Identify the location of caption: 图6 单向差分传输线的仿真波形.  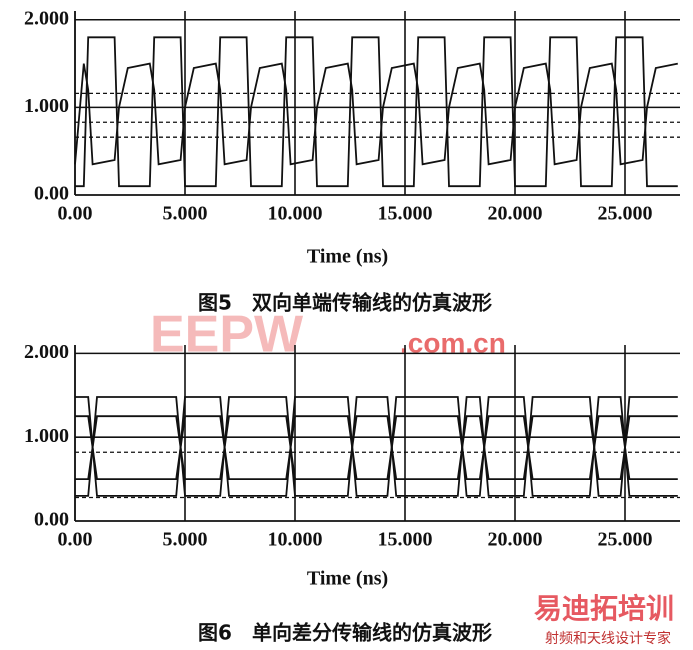
(345, 633).